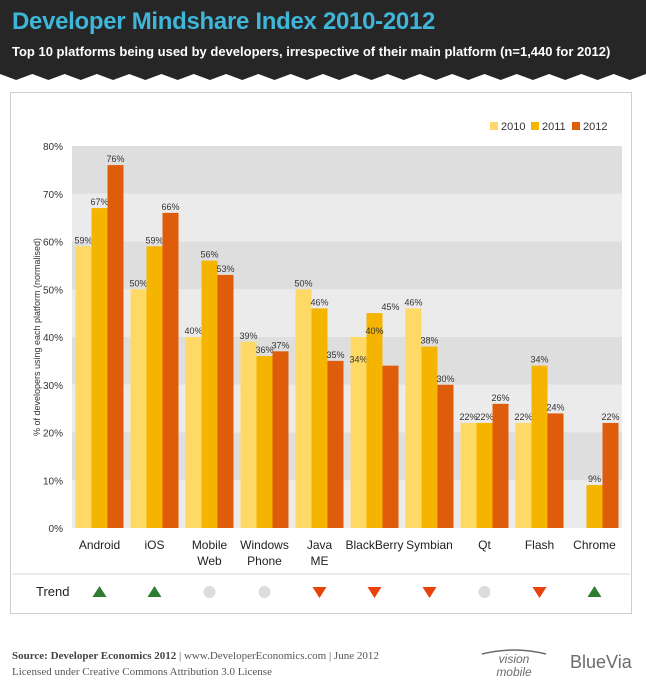 The image size is (646, 690). What do you see at coordinates (224, 21) in the screenshot?
I see `page-title: Developer Mindshare Index 2010-2012` at bounding box center [224, 21].